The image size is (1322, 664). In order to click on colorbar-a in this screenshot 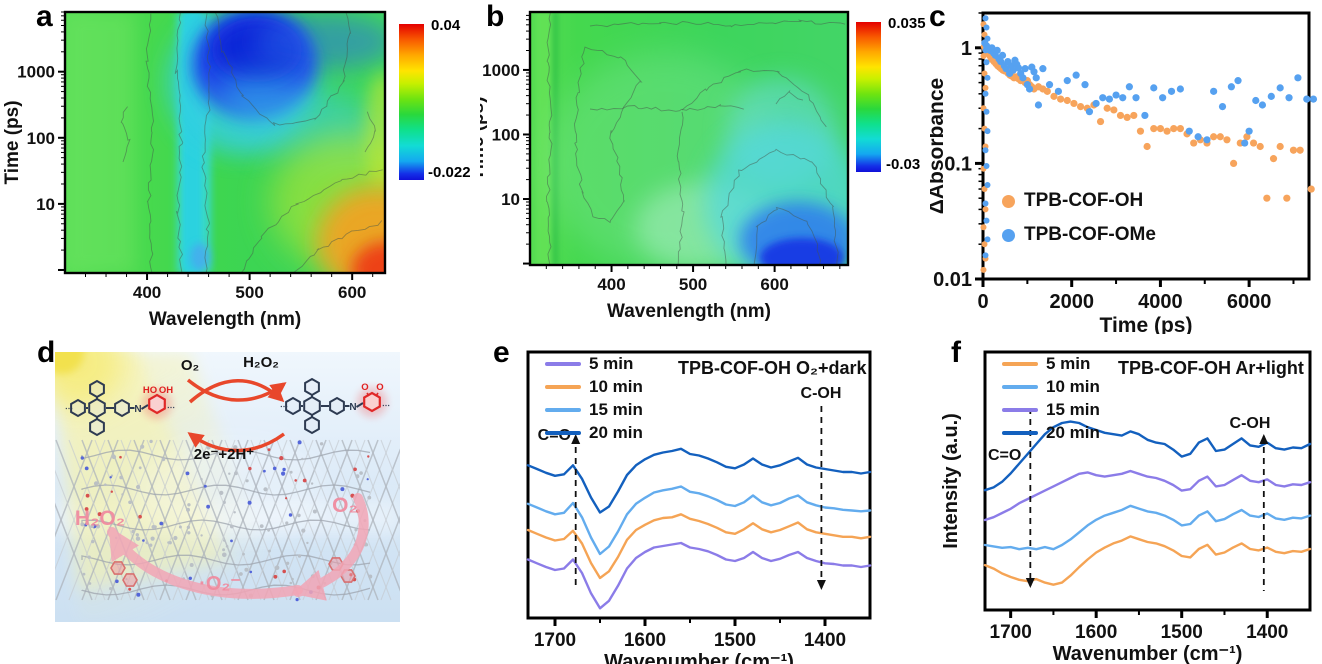, I will do `click(411, 102)`.